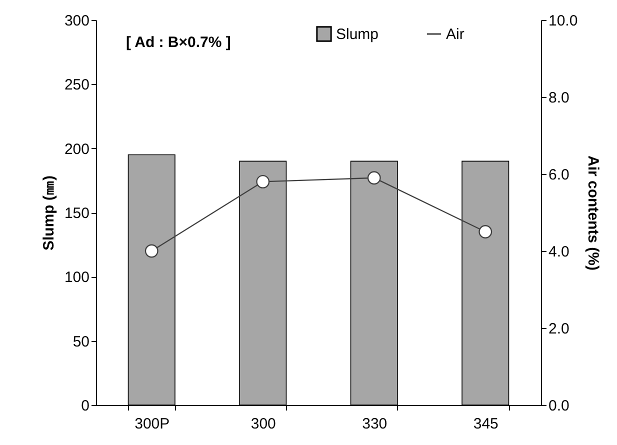  What do you see at coordinates (77, 85) in the screenshot?
I see `y-tick-label: 250` at bounding box center [77, 85].